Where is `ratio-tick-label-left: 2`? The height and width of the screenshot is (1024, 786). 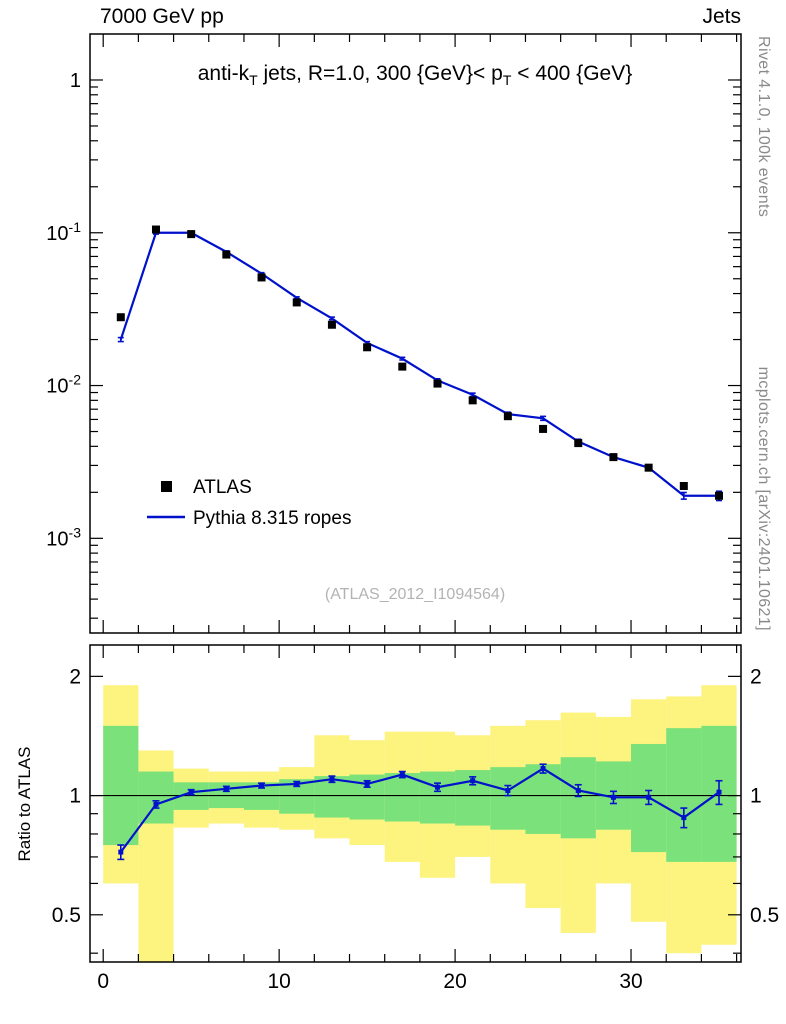 ratio-tick-label-left: 2 is located at coordinates (75, 676).